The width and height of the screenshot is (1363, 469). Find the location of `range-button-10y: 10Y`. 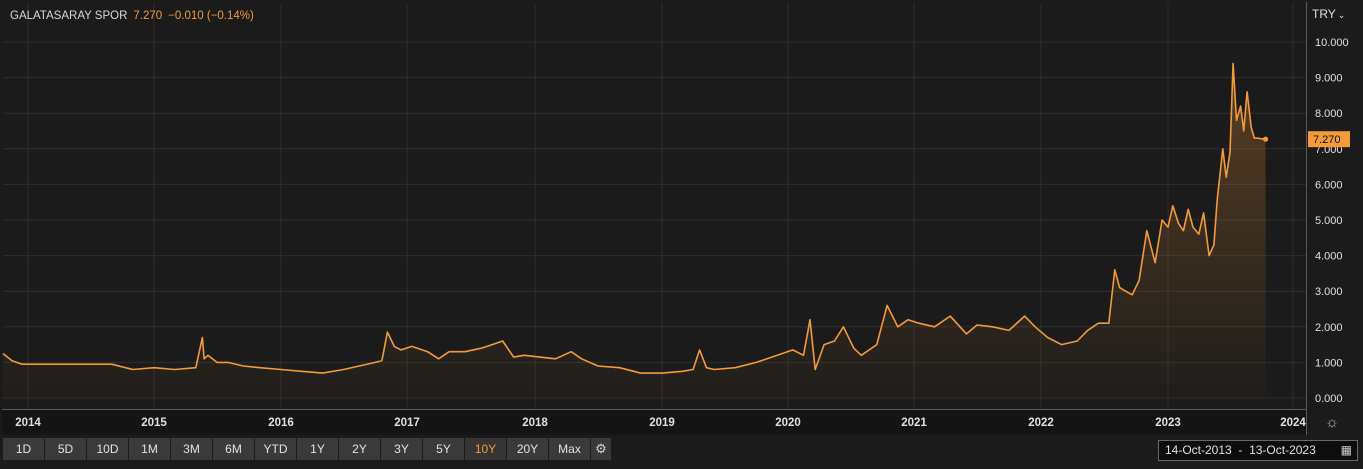

range-button-10y: 10Y is located at coordinates (485, 449).